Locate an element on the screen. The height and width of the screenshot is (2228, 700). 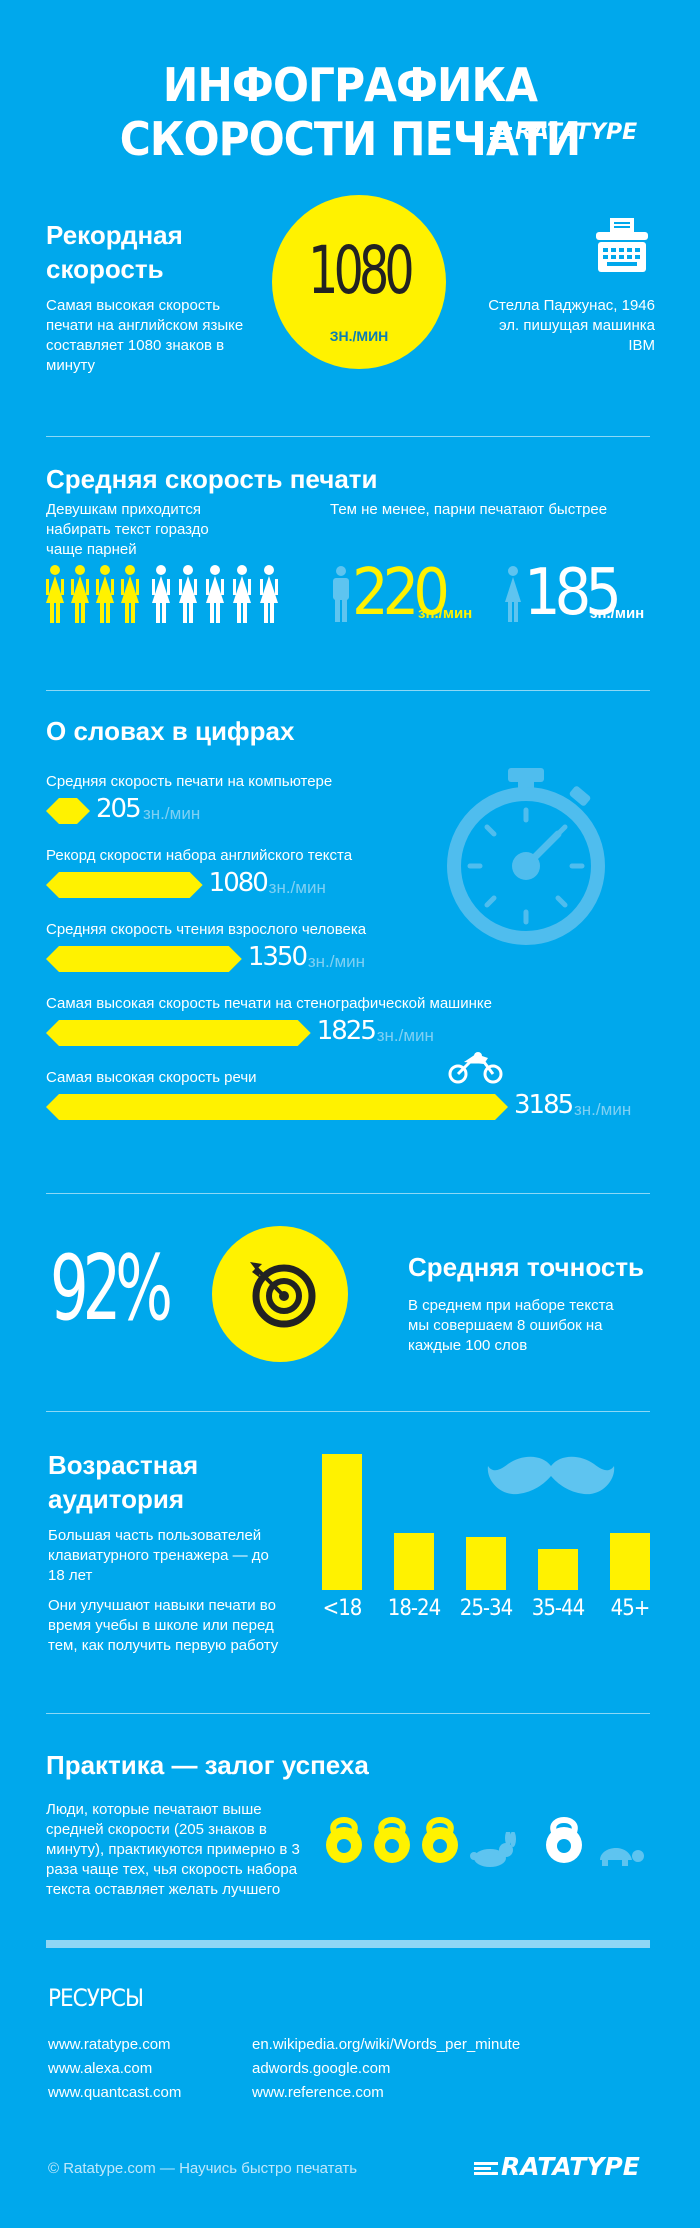
record-heading: Рекордная скорость is located at coordinates (114, 252).